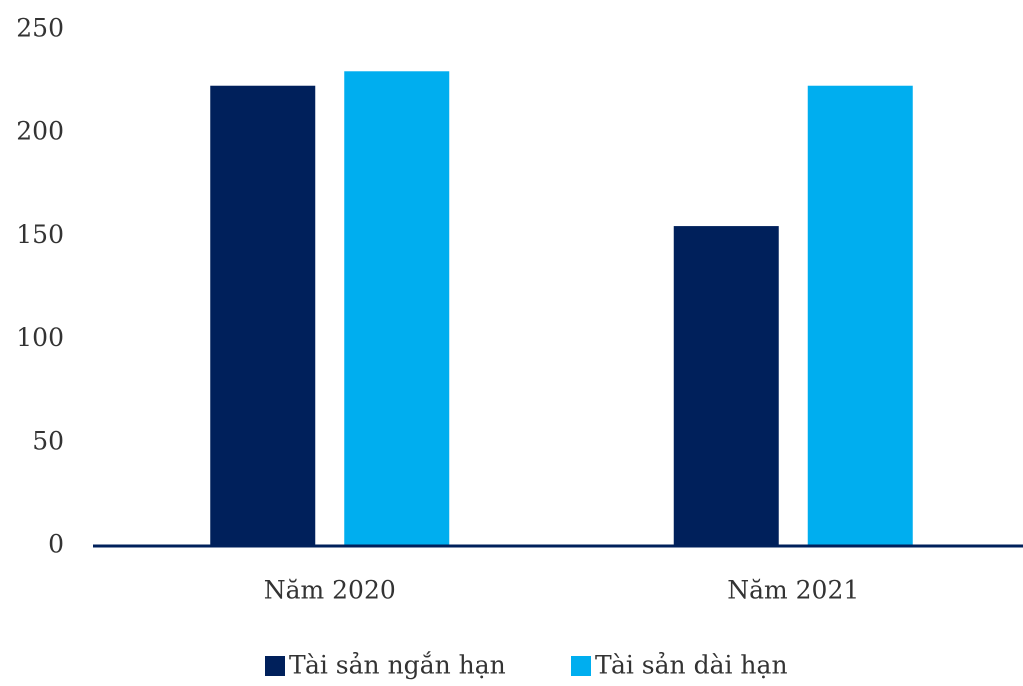  Describe the element at coordinates (40, 131) in the screenshot. I see `y-tick-label: 200` at that location.